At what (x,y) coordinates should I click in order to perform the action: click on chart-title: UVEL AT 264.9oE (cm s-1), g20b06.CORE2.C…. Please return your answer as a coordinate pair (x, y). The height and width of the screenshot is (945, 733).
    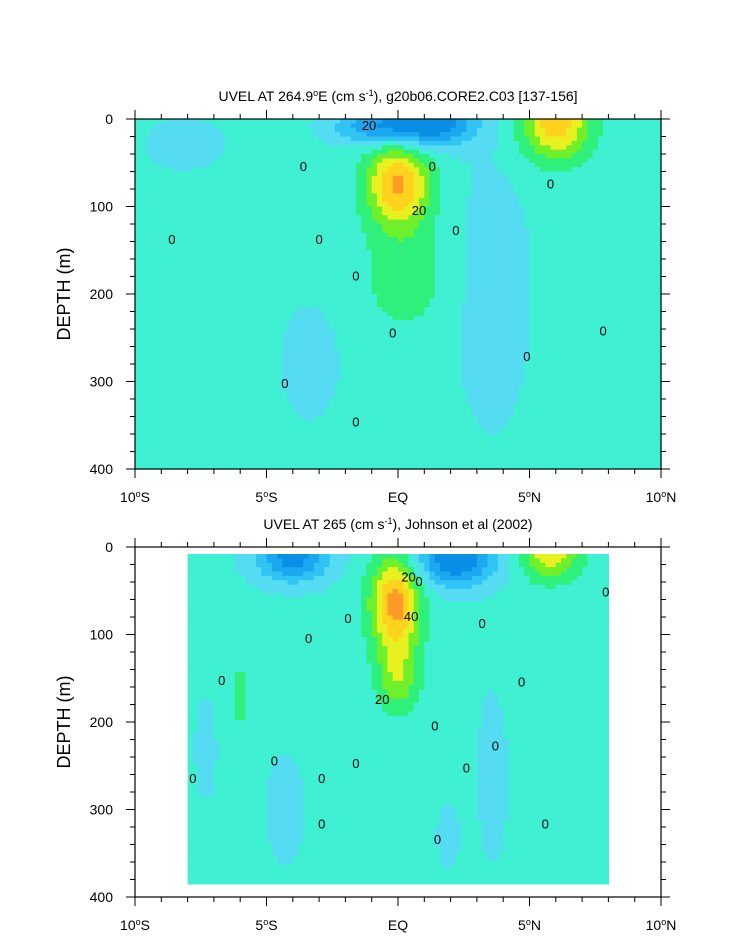
    Looking at the image, I should click on (397, 96).